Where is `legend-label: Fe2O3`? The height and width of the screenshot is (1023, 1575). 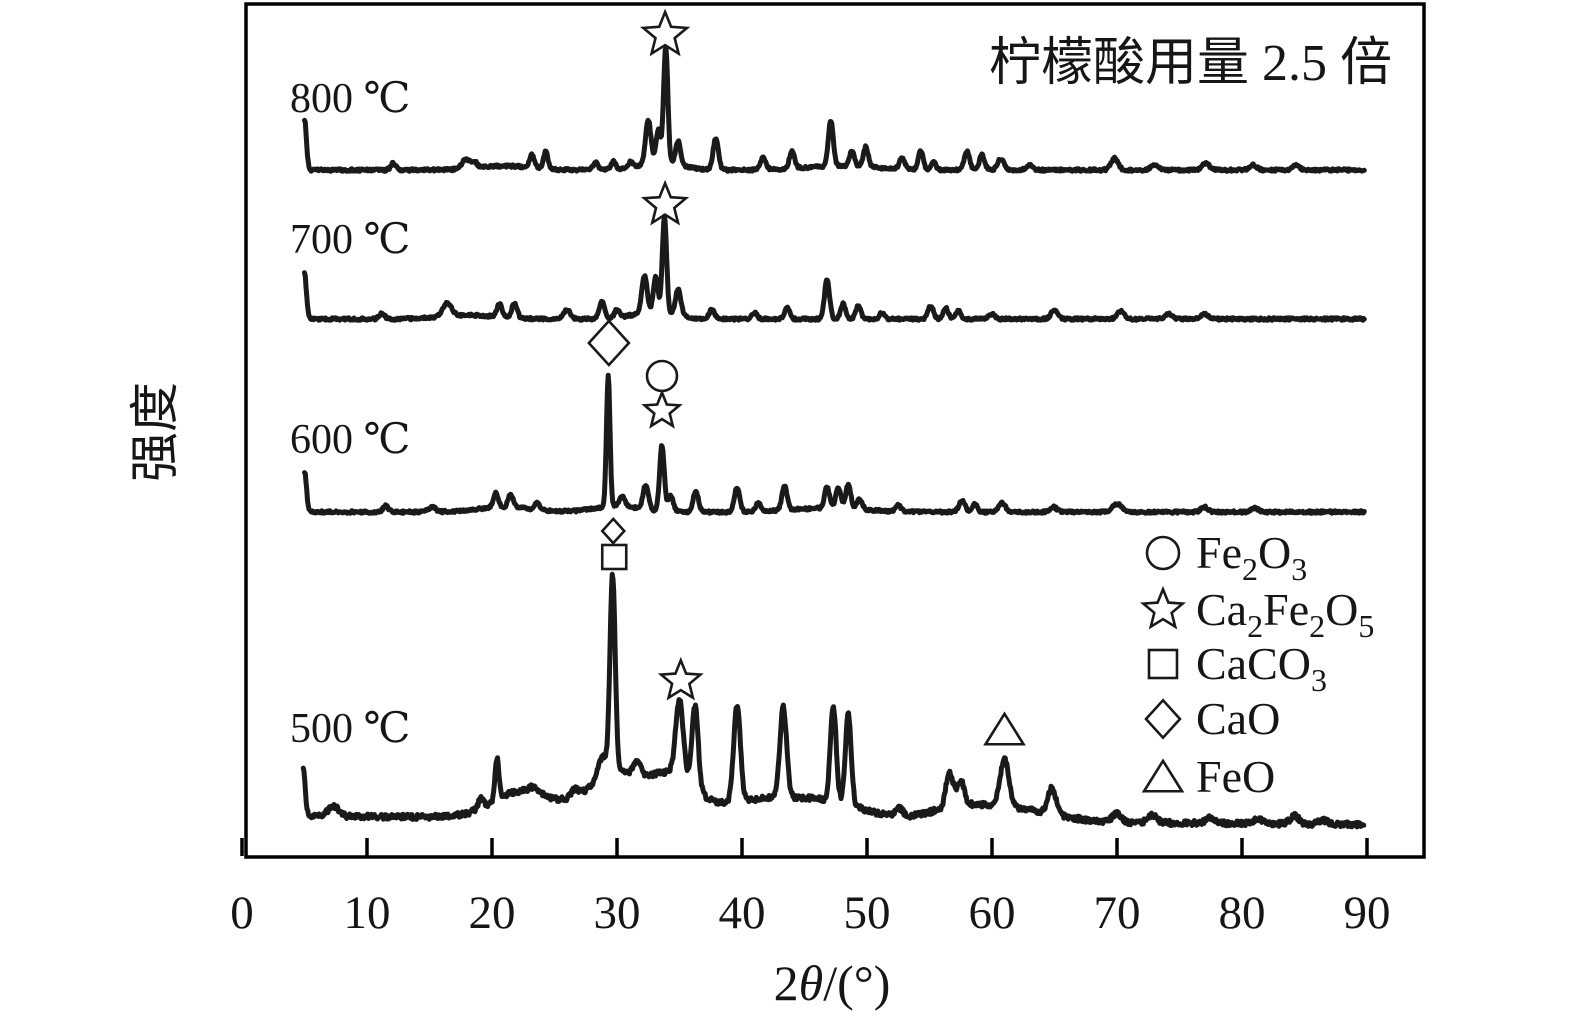
legend-label: Fe2O3 is located at coordinates (1251, 557).